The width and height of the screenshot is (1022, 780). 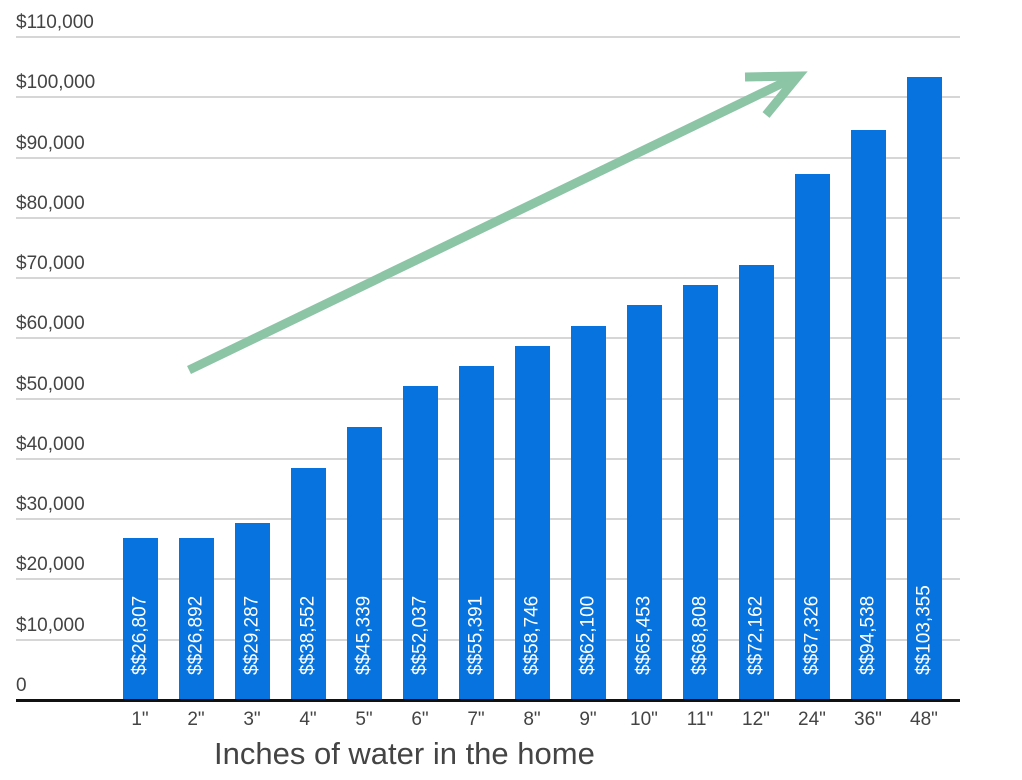 I want to click on bar: $$68,808, so click(x=700, y=492).